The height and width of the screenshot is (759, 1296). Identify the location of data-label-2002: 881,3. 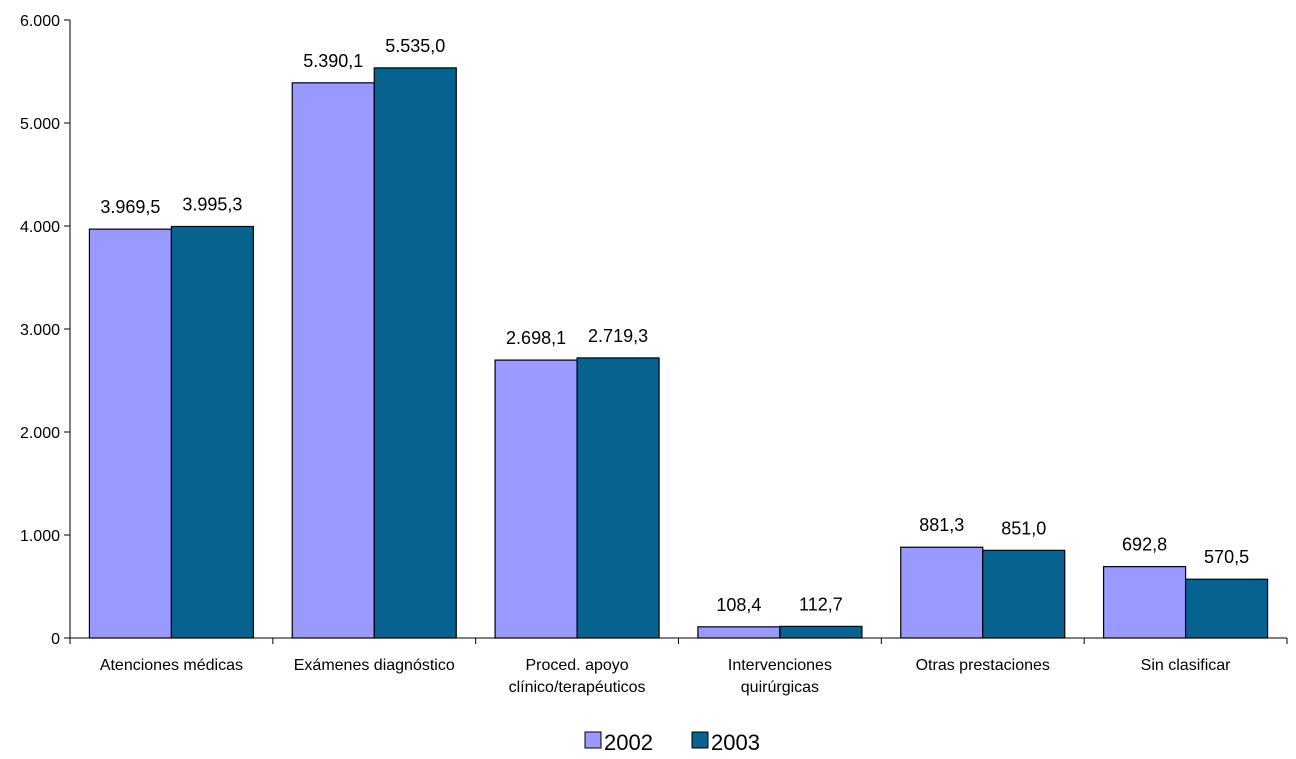
(941, 525).